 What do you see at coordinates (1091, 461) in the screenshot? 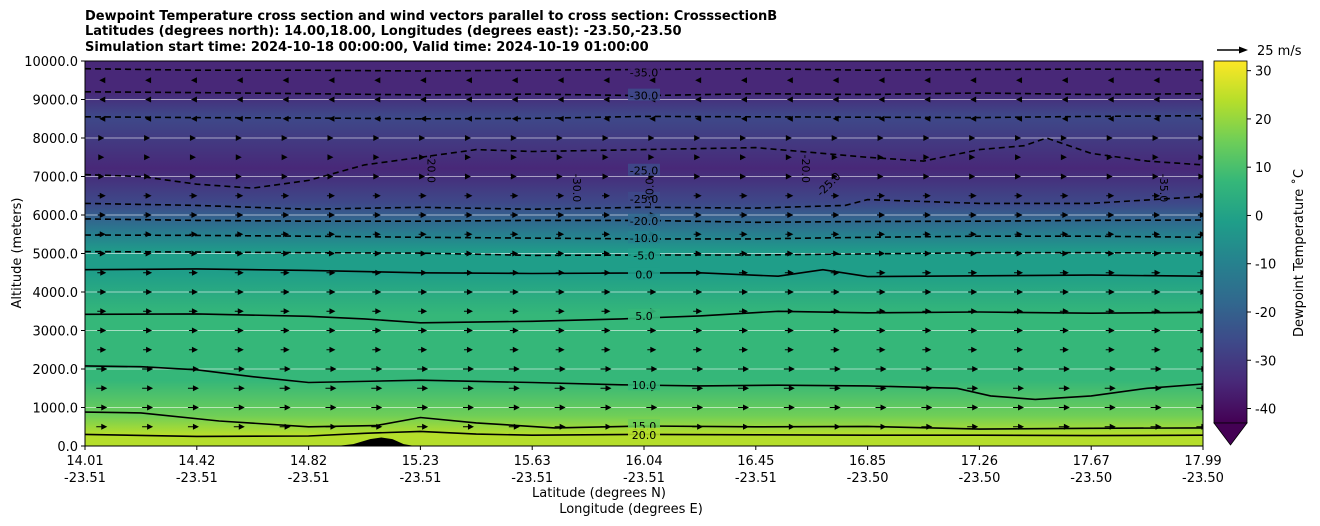
I see `x-tick-label-lat: 17.67` at bounding box center [1091, 461].